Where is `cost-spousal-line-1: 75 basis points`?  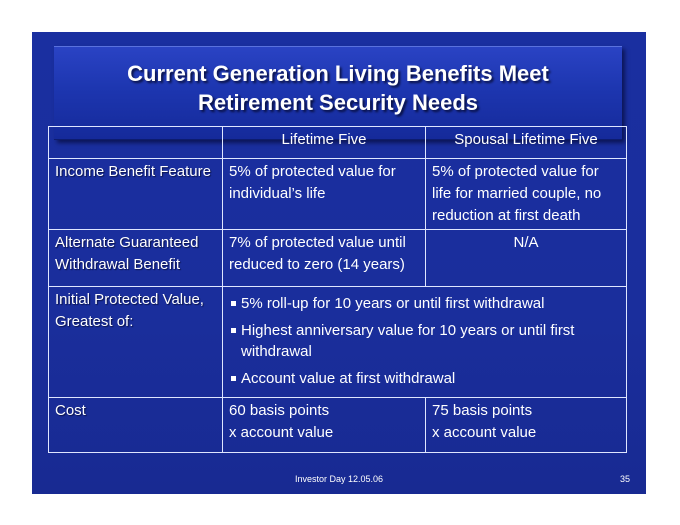
cost-spousal-line-1: 75 basis points is located at coordinates (482, 410).